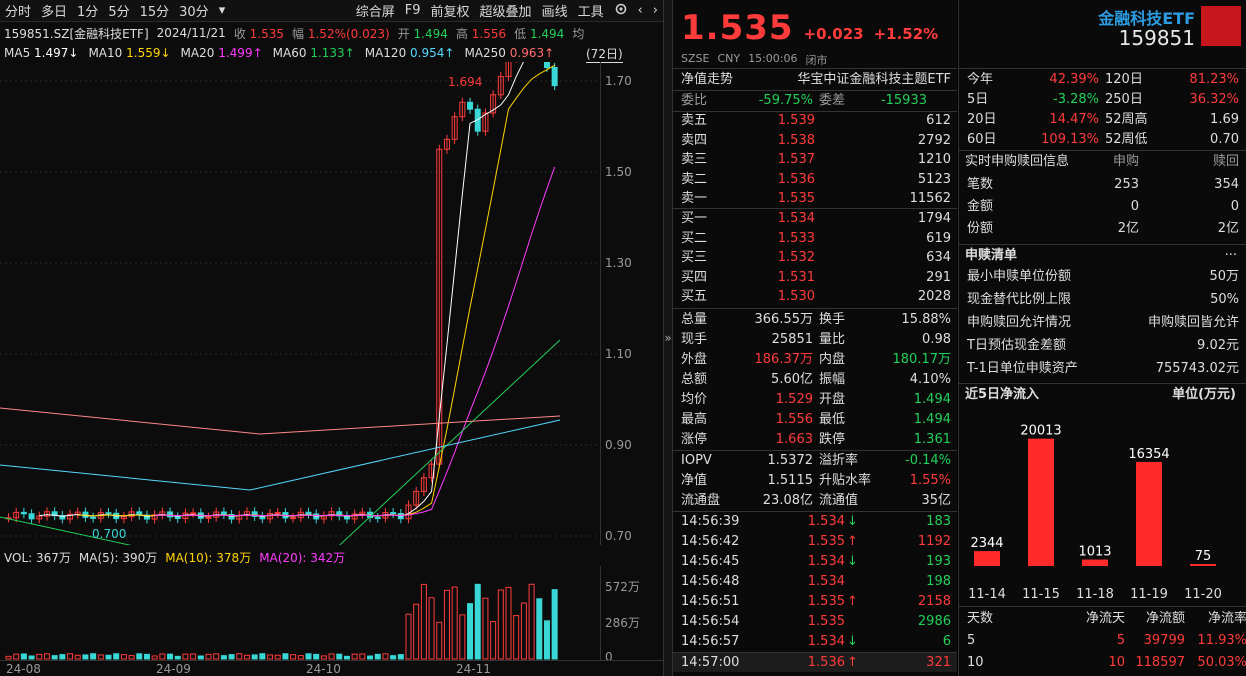 The width and height of the screenshot is (1246, 676). I want to click on ma-value: 1.497↓, so click(56, 53).